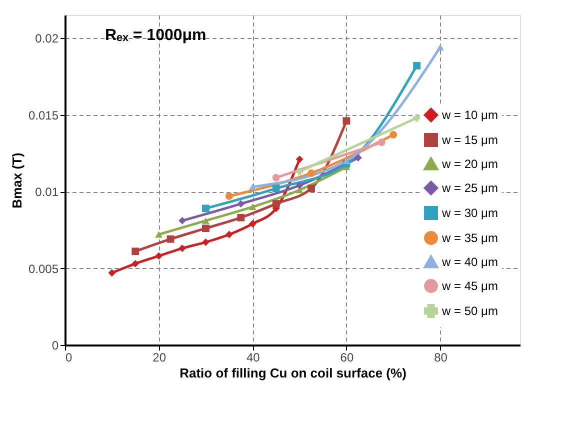 The image size is (569, 423). I want to click on legend-label: w = 25 μm, so click(469, 188).